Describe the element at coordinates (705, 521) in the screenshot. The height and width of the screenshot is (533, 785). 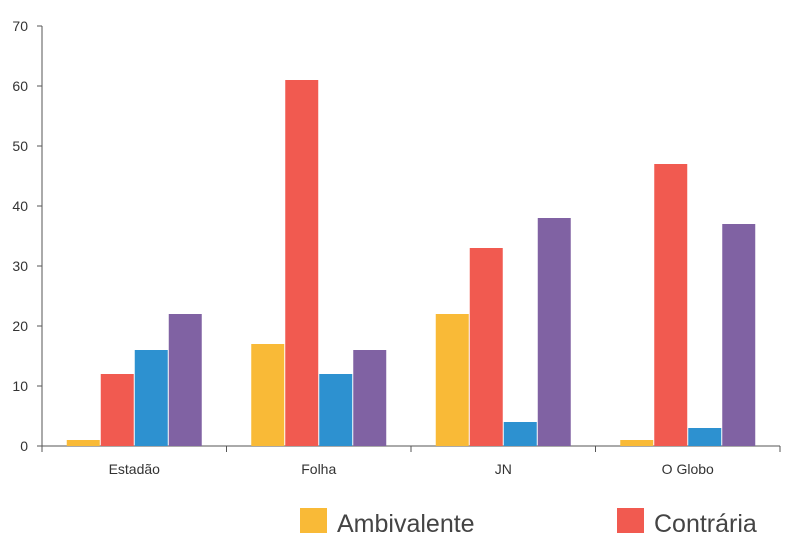
I see `legend-label-contraria: Contrária` at that location.